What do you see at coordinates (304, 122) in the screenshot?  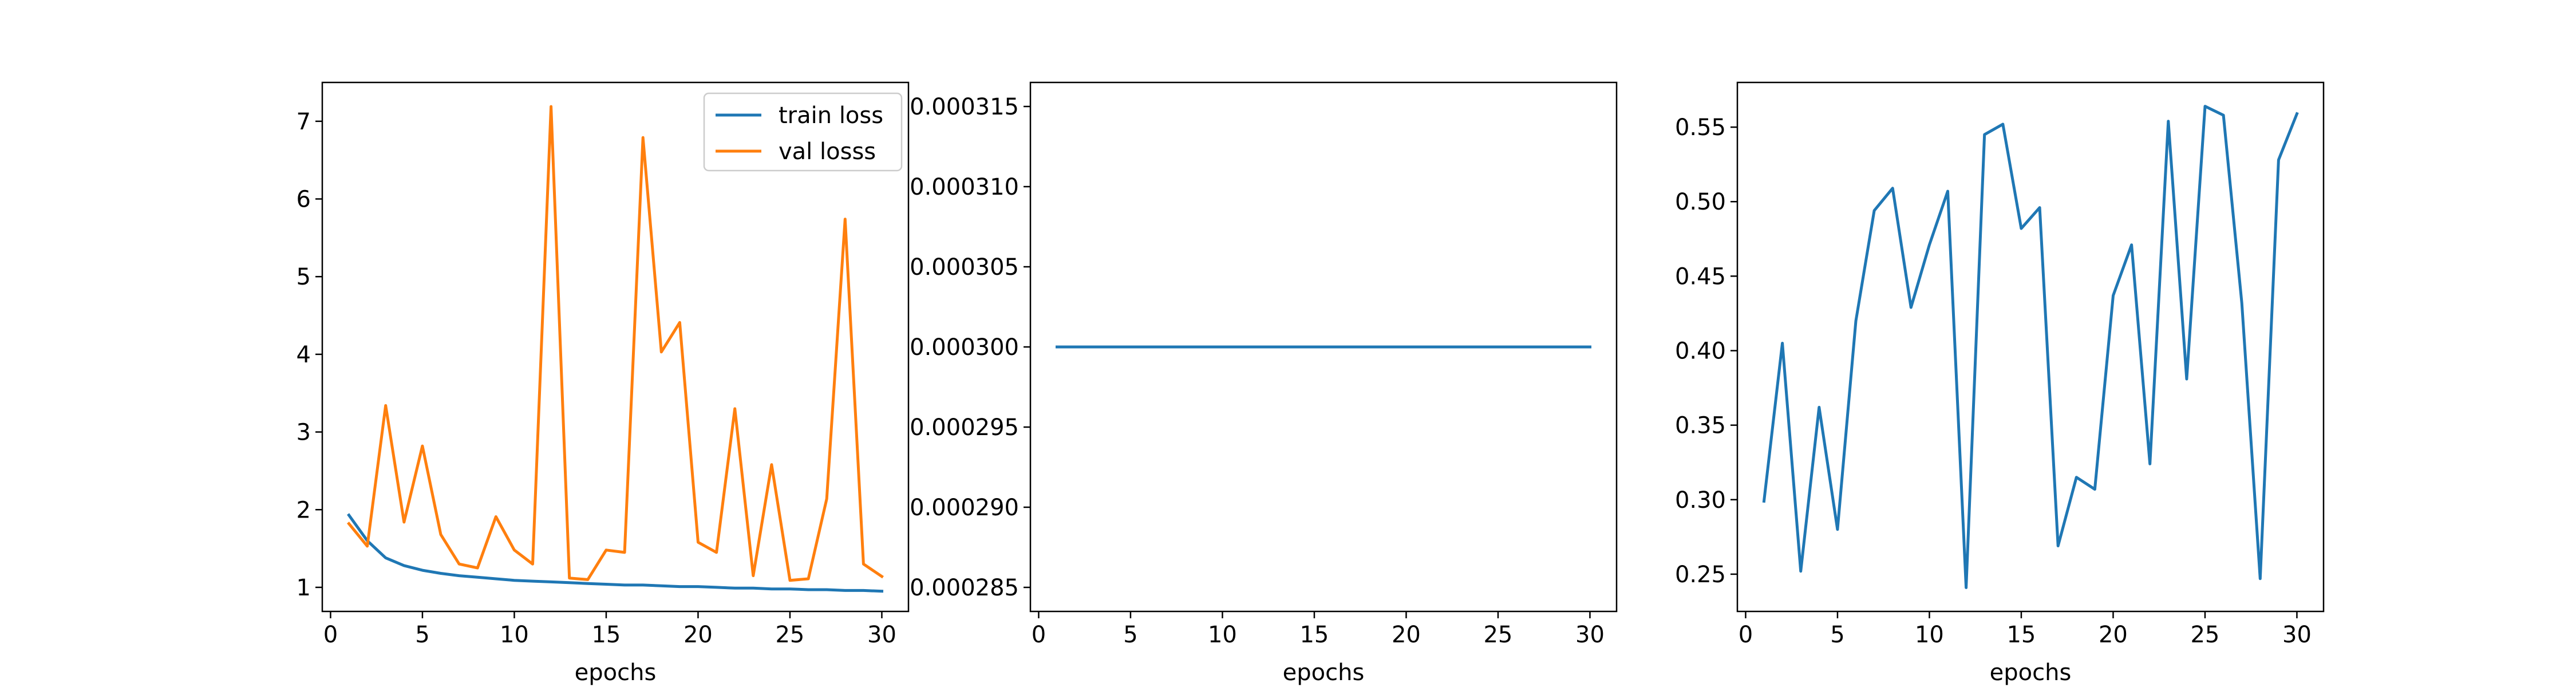 I see `y-tick-label: 7` at bounding box center [304, 122].